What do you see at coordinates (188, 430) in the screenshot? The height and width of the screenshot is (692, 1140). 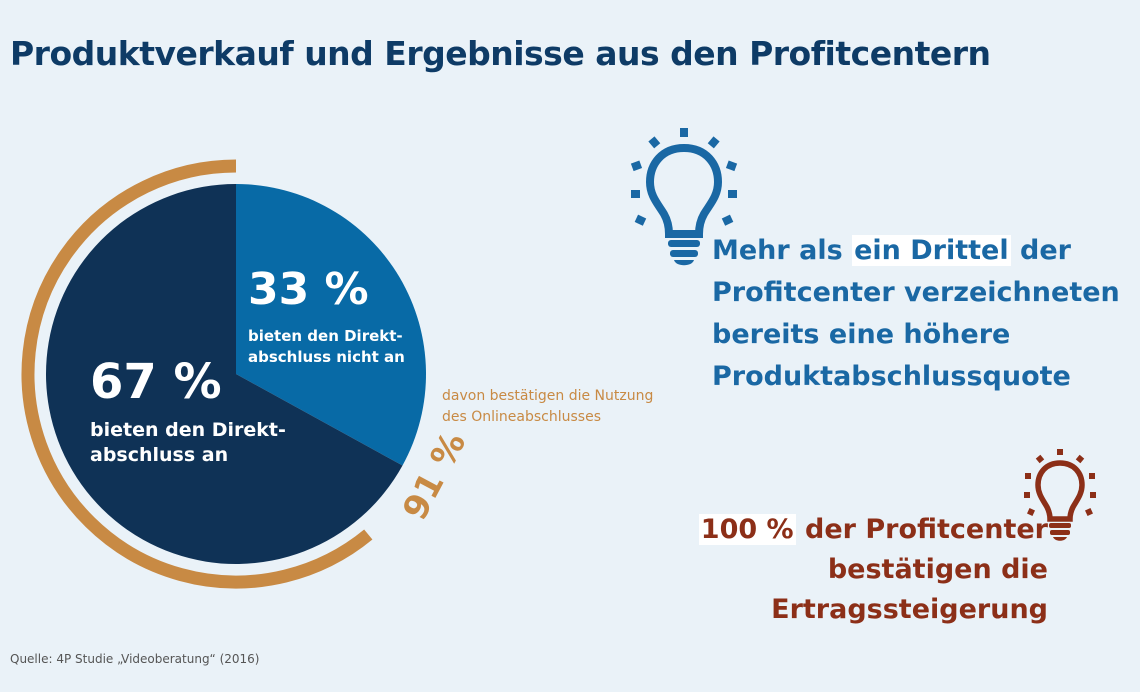 I see `slice-67-text-line: bieten den Direkt-` at bounding box center [188, 430].